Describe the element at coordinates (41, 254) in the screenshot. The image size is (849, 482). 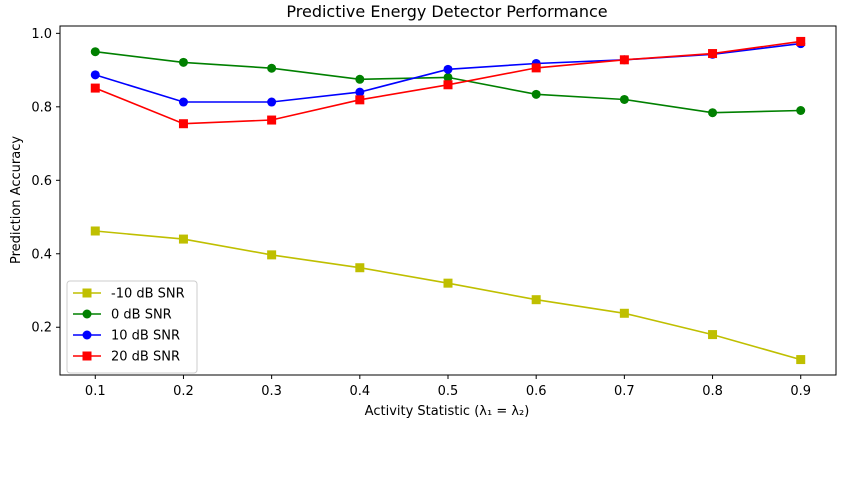
I see `y-tick-label: 0.4` at that location.